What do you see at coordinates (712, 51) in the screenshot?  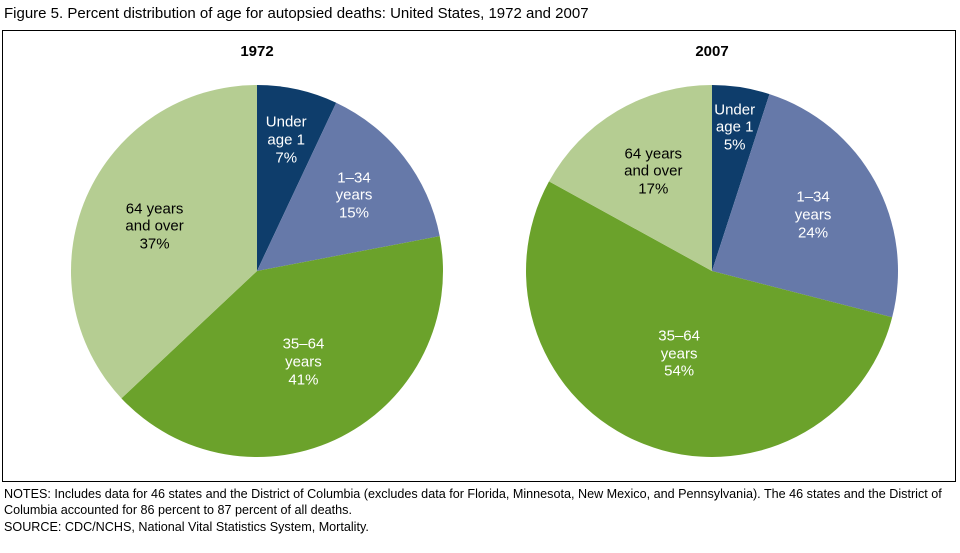 I see `chart-year-heading-2007: 2007` at bounding box center [712, 51].